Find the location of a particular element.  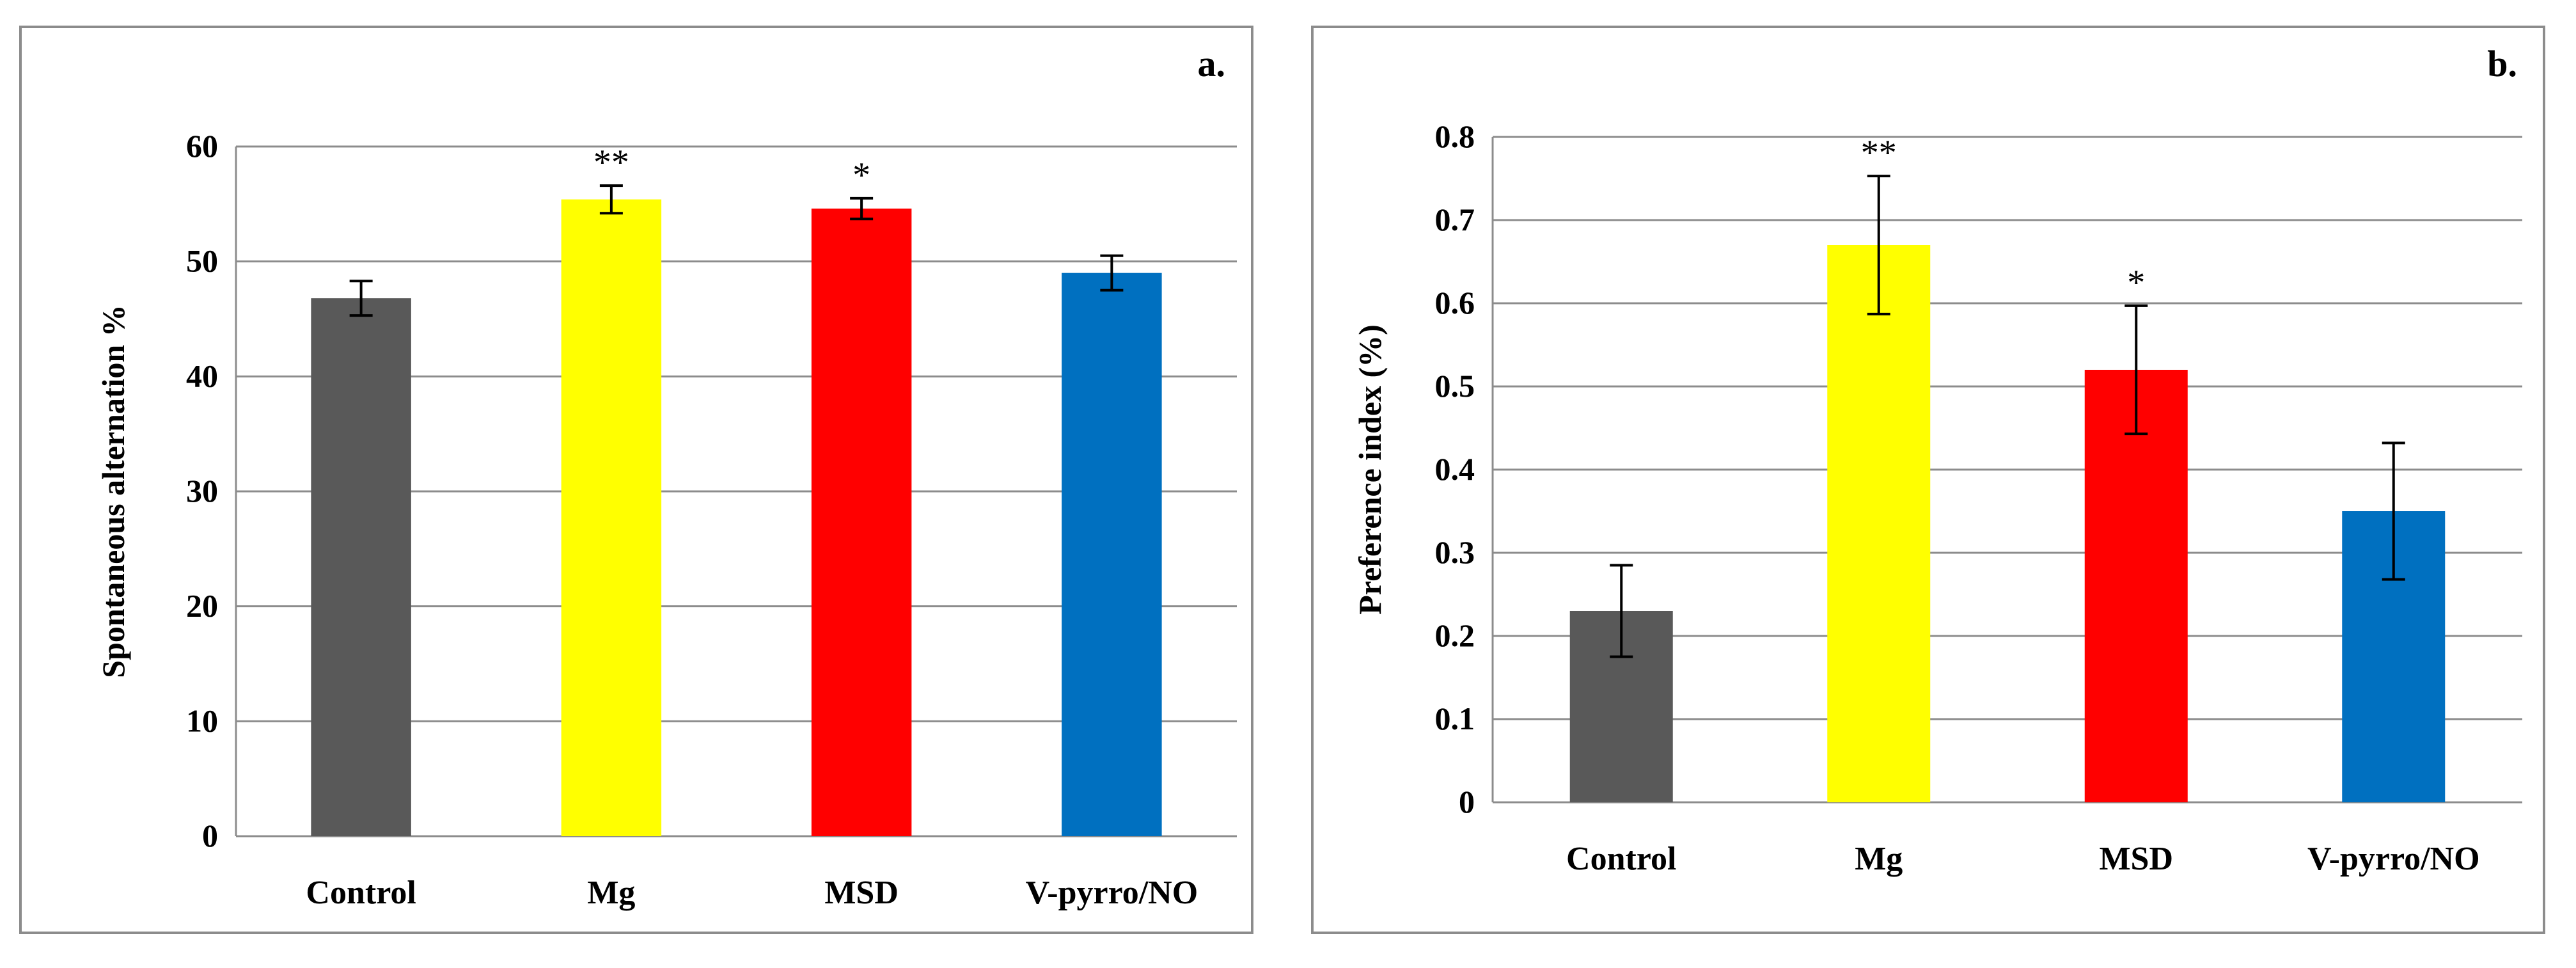

y-axis-title-a: Spontaneous alternation % is located at coordinates (113, 492).